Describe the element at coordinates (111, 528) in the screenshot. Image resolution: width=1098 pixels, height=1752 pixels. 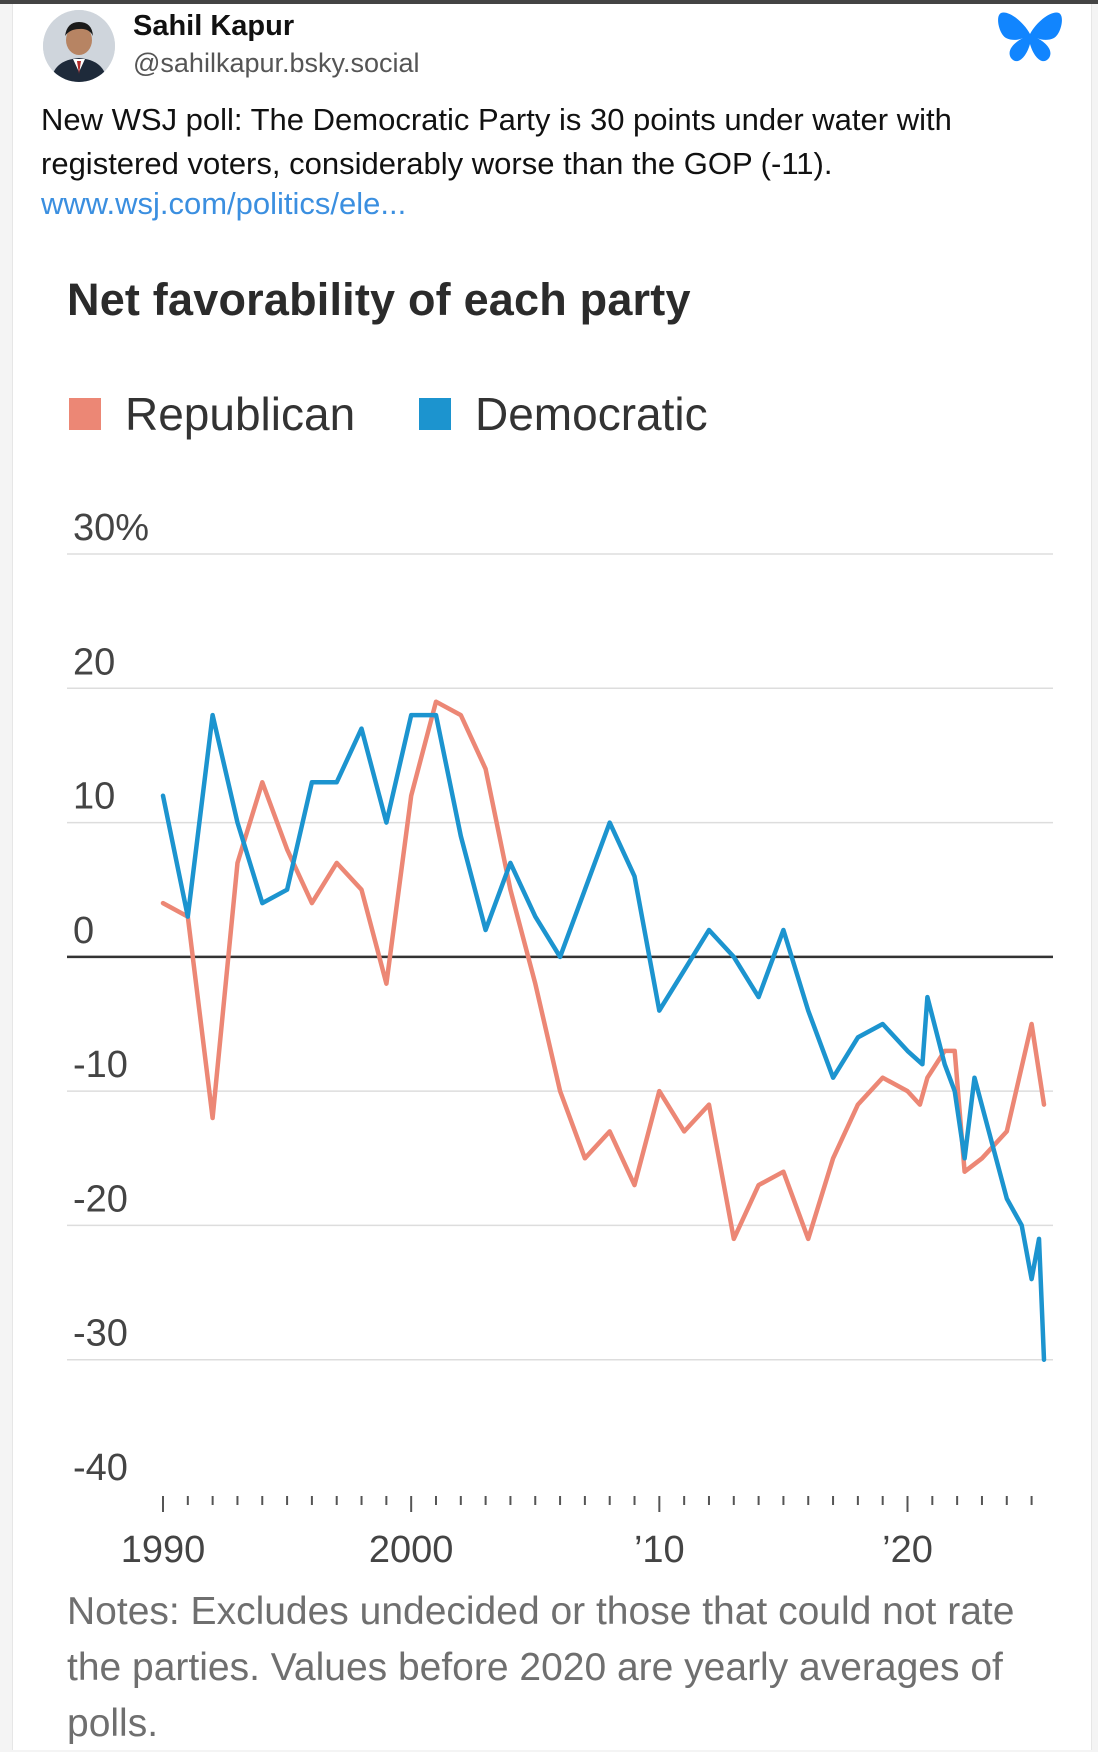
I see `y-tick-label: 30%` at that location.